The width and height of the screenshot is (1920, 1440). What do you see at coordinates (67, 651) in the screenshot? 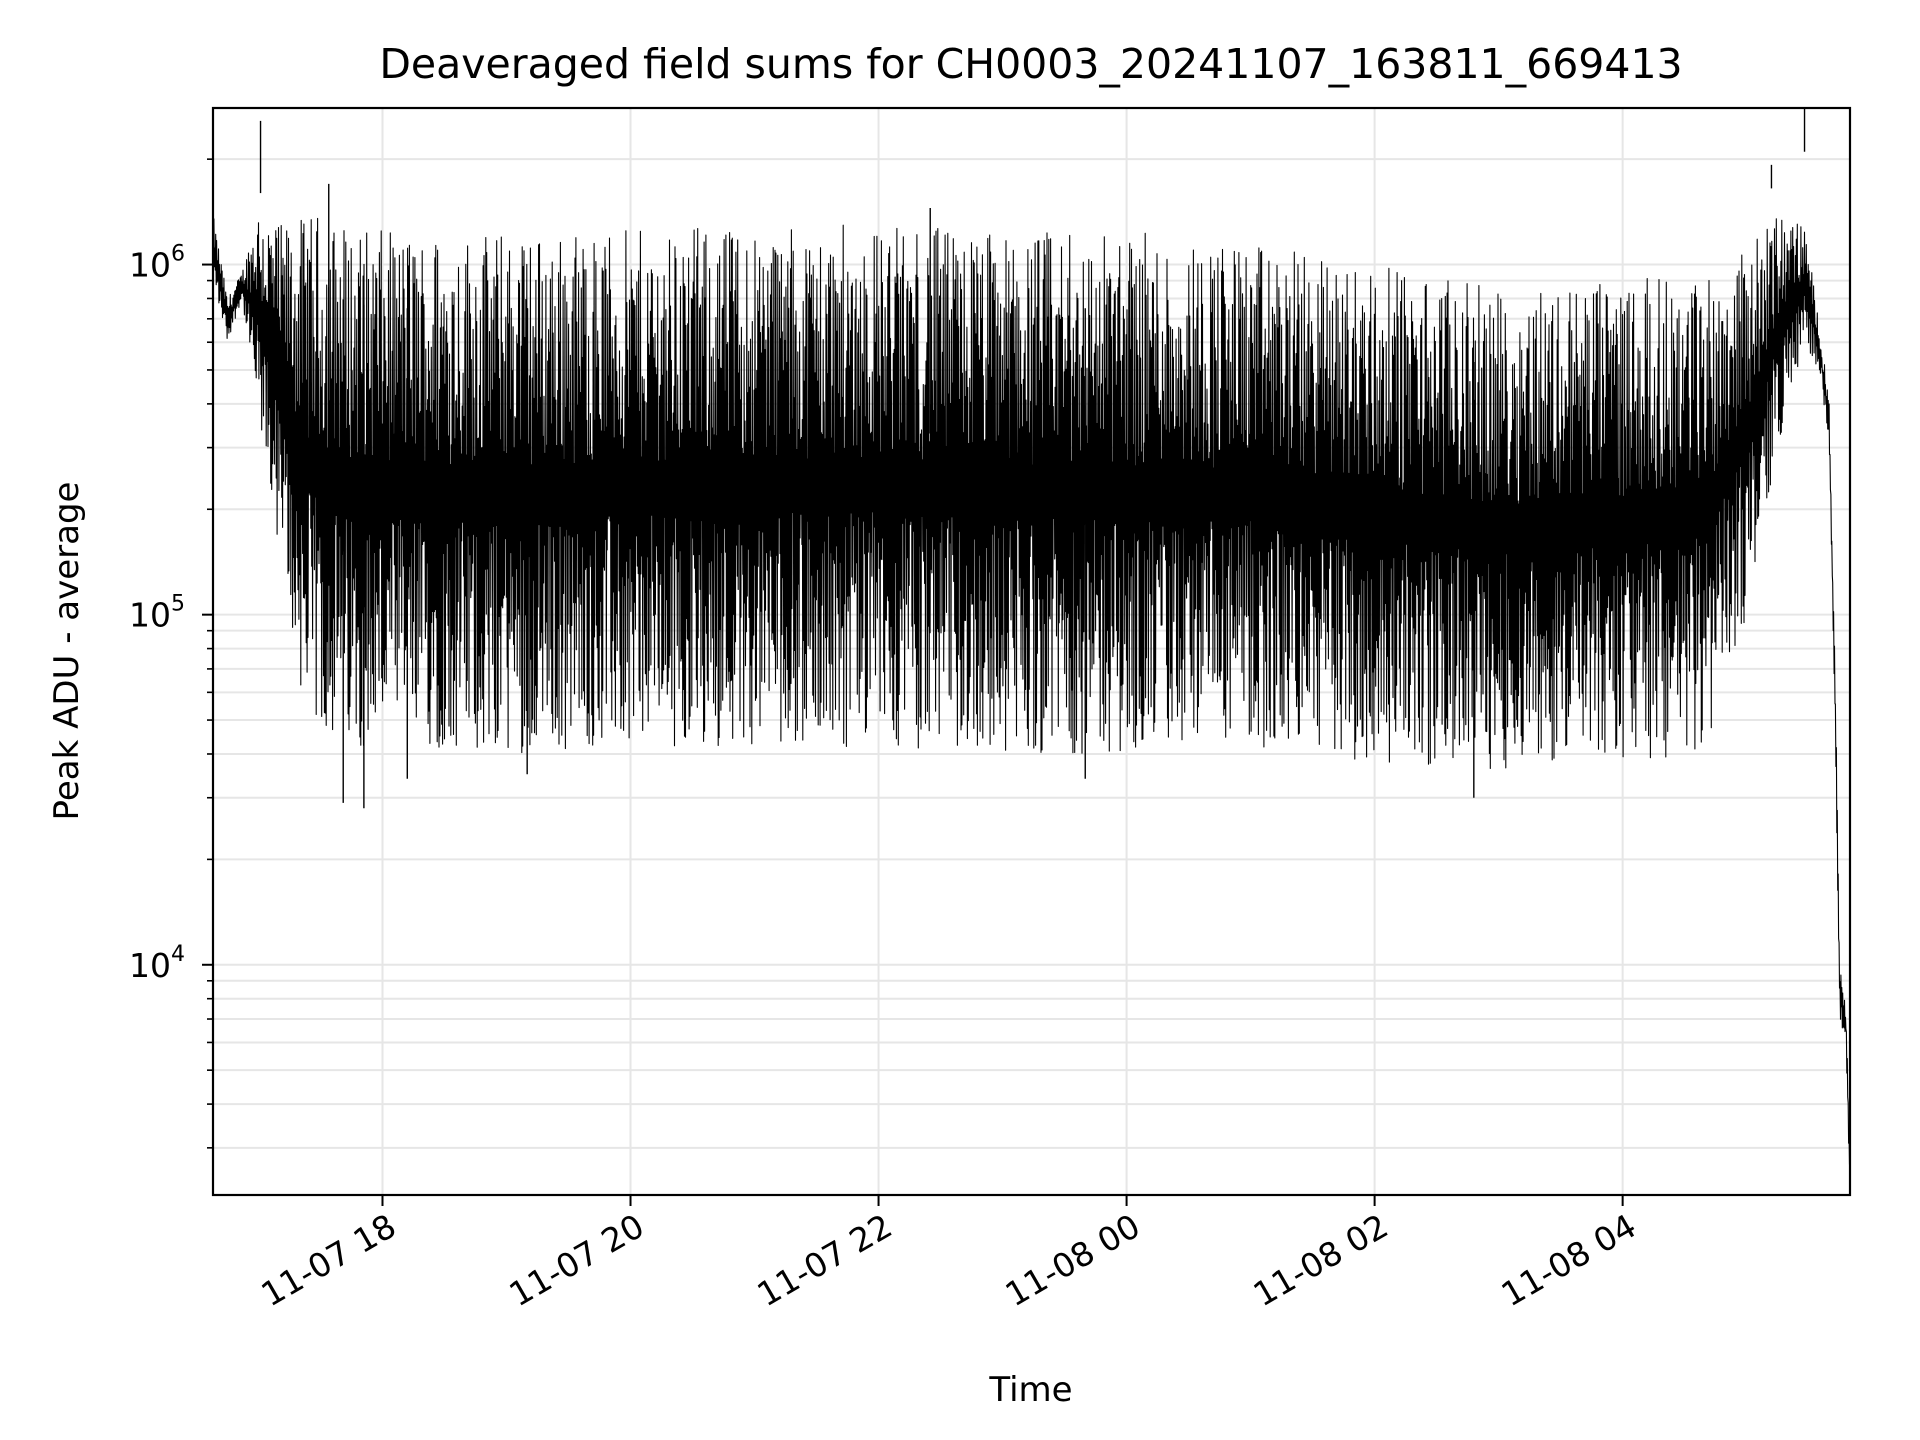
I see `y-axis-label: Peak ADU - average` at bounding box center [67, 651].